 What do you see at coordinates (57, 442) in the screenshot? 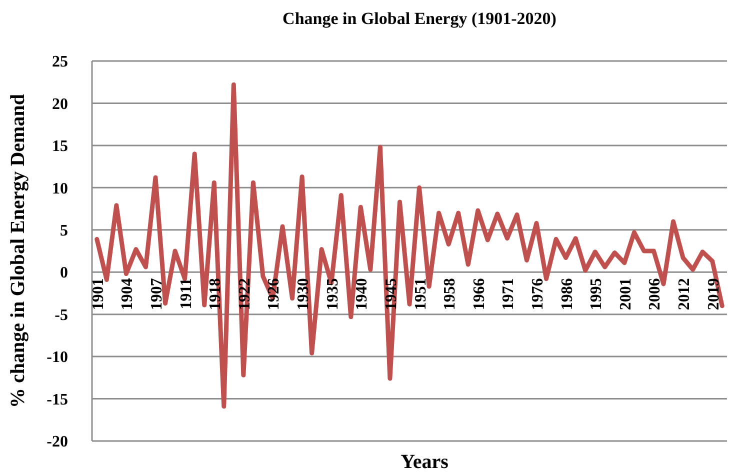
I see `y-tick-label: -20` at bounding box center [57, 442].